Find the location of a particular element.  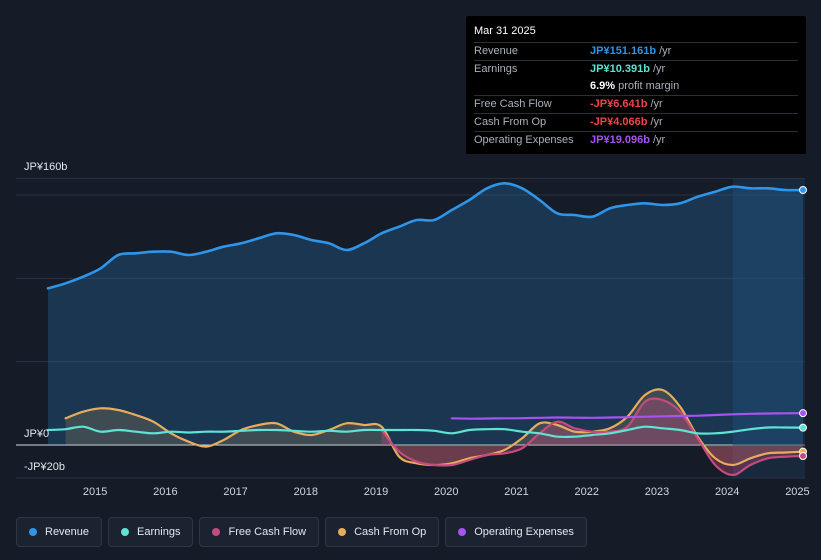

legend-label: Operating Expenses is located at coordinates (524, 532).